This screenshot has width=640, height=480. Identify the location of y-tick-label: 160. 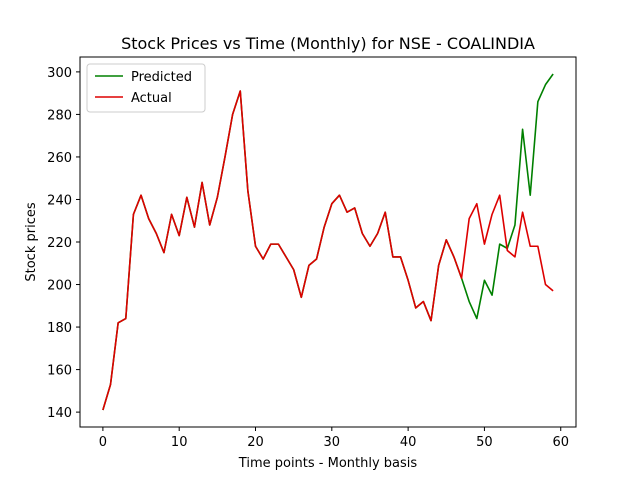
(59, 371).